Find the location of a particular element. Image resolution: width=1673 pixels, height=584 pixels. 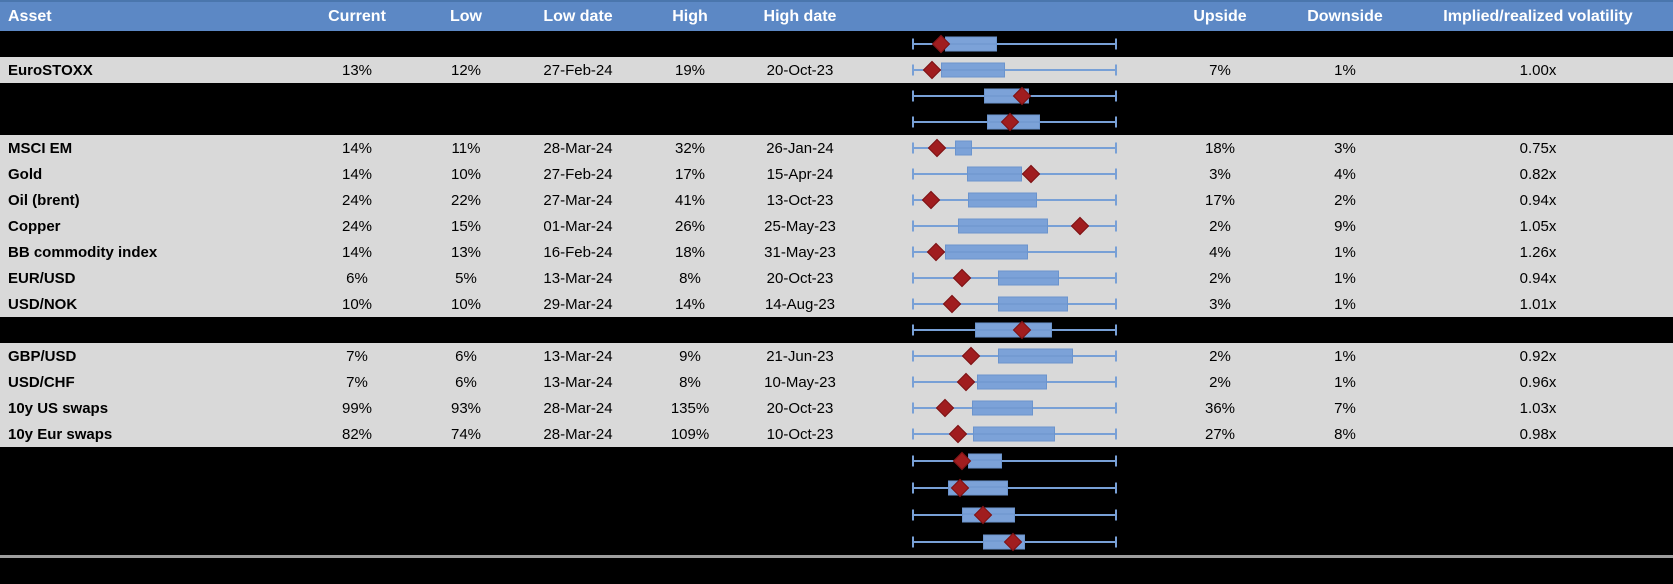

cell-downside: 2% is located at coordinates (1345, 200).